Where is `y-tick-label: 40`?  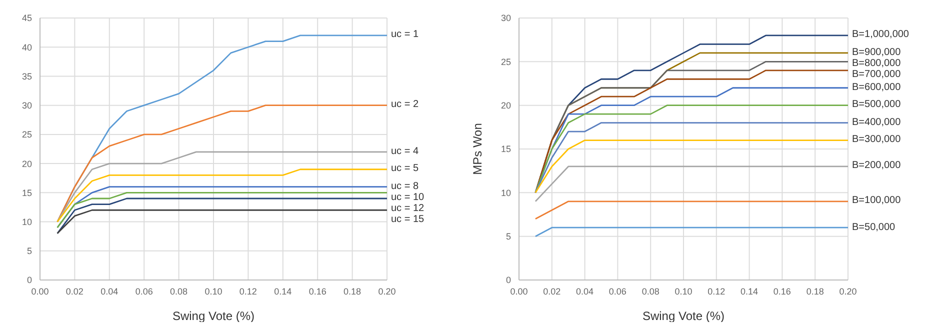
y-tick-label: 40 is located at coordinates (27, 47).